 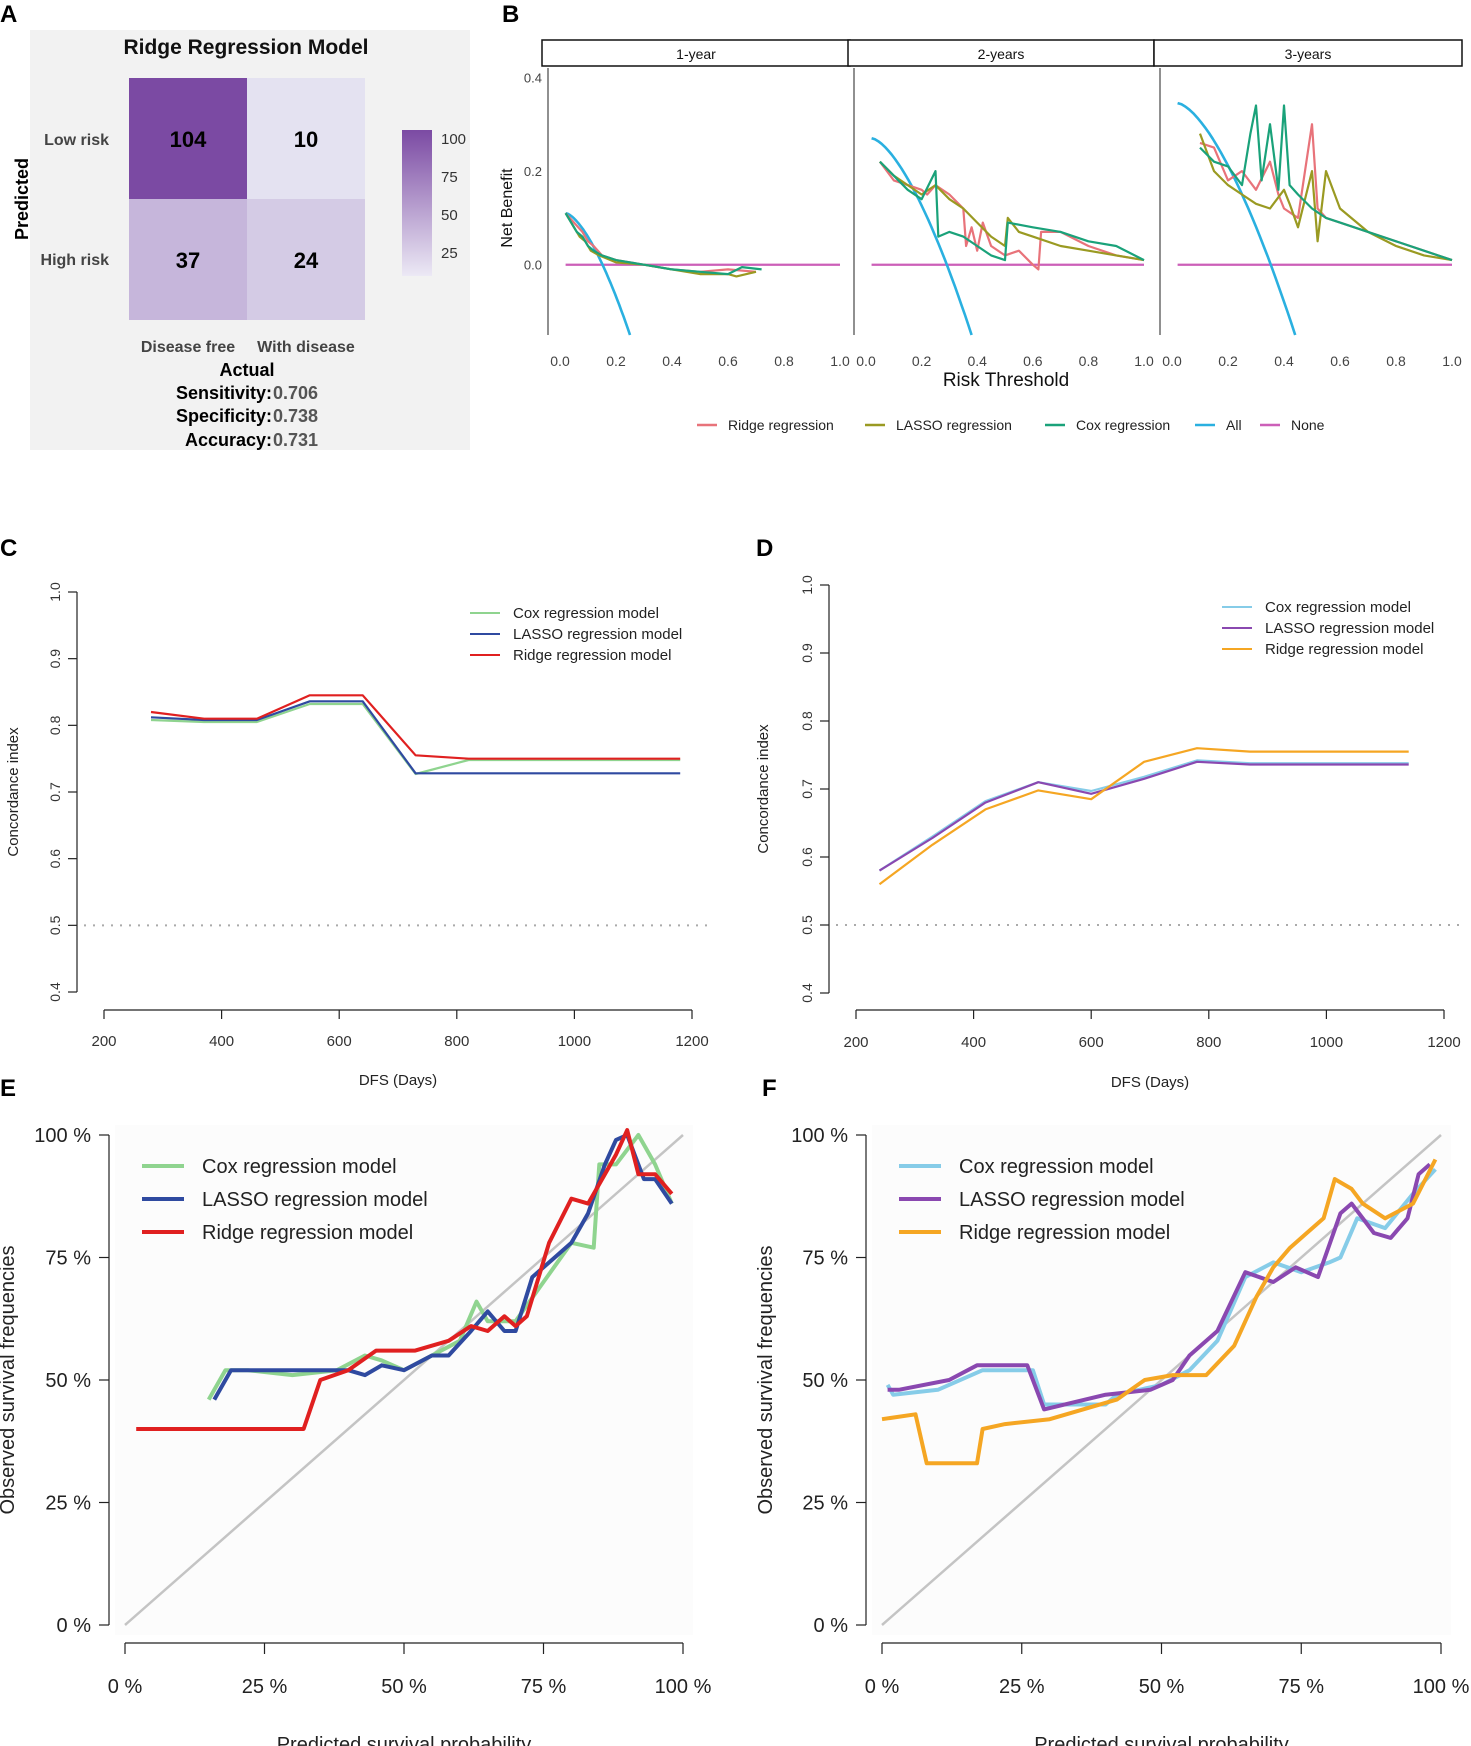 I want to click on y-tick-100: 100 %, so click(x=62, y=1136).